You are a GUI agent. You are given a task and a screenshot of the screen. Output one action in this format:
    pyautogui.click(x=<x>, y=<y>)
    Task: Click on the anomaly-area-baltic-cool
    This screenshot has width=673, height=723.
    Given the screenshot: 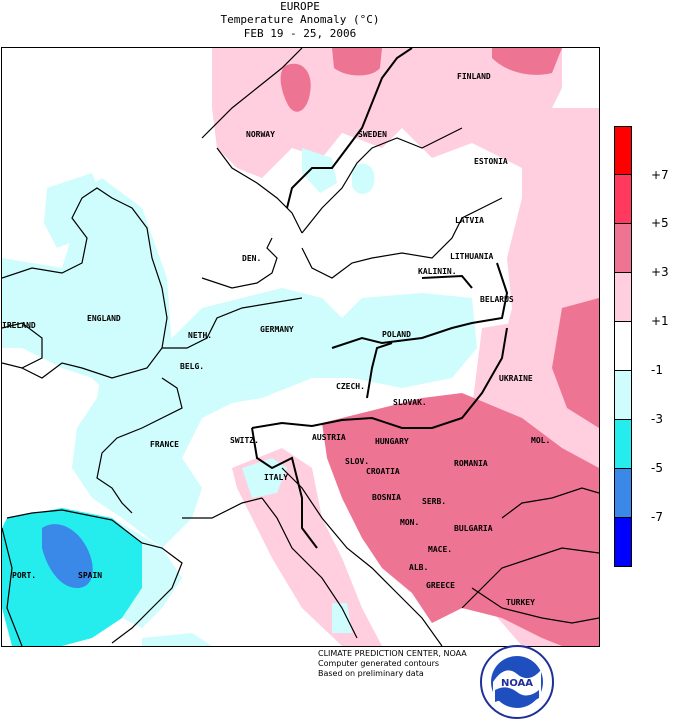 What is the action you would take?
    pyautogui.click(x=319, y=170)
    